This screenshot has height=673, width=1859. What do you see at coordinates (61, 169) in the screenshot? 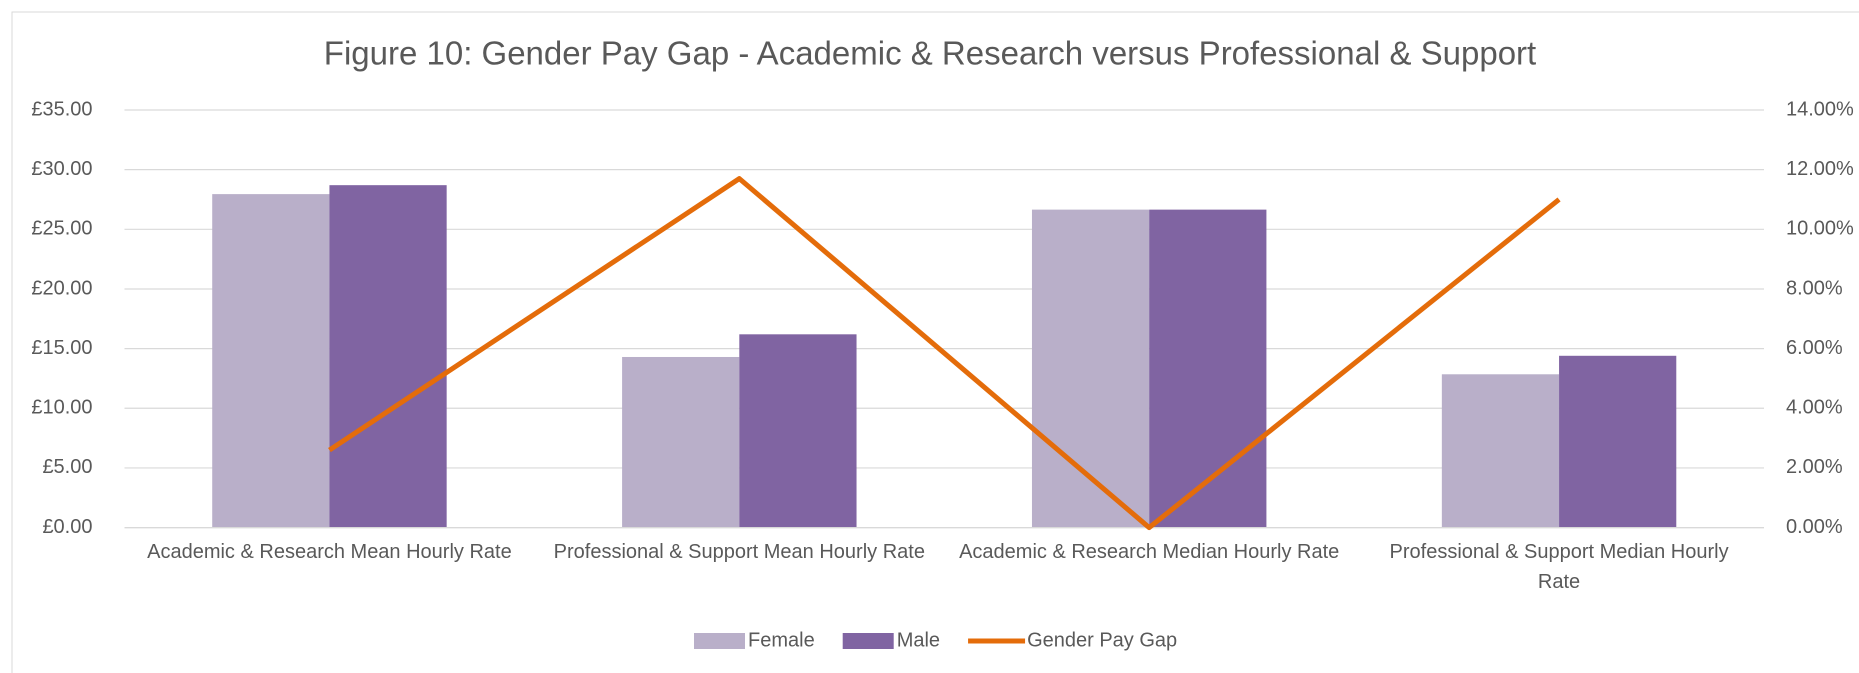
I see `y-tick-label: £30.00` at bounding box center [61, 169].